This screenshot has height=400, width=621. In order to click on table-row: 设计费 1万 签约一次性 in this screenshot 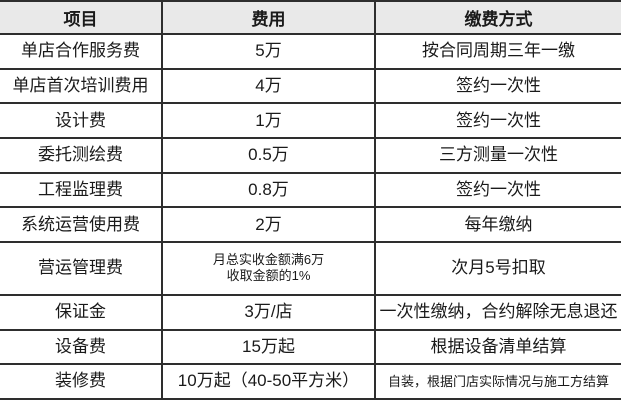, I will do `click(310, 120)`.